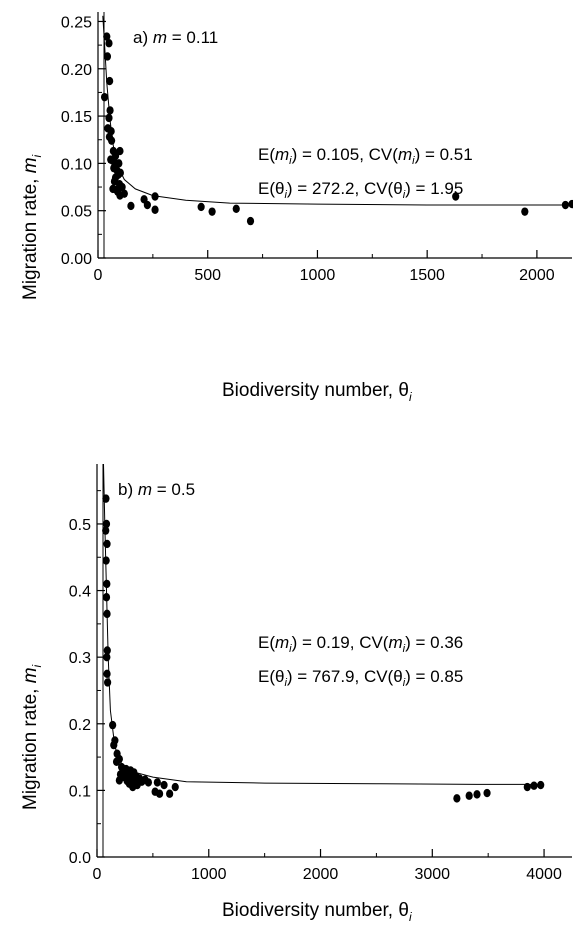 The image size is (573, 927). Describe the element at coordinates (80, 658) in the screenshot. I see `y-tick-label: 0.3` at that location.